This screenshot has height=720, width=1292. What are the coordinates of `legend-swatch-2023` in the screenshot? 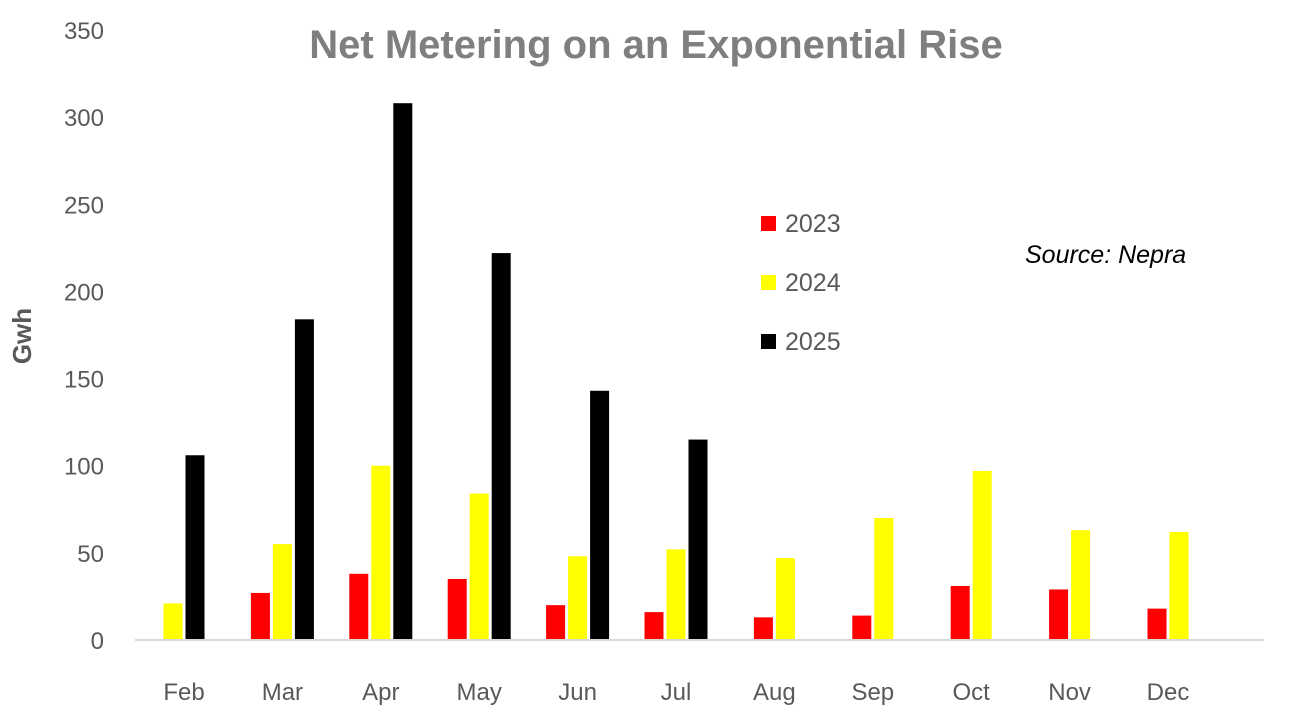 It's located at (768, 223).